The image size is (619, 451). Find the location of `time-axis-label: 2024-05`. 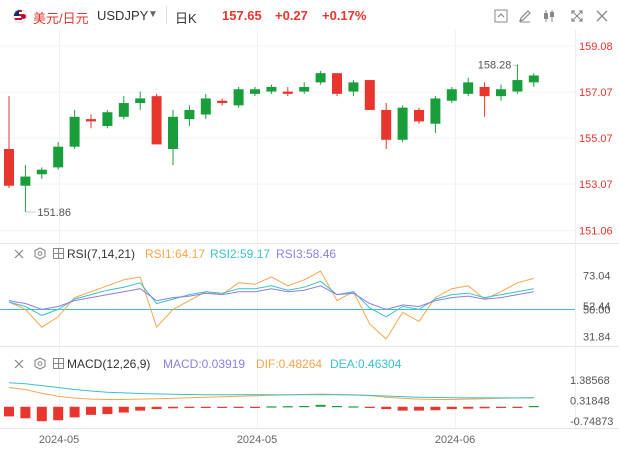

time-axis-label: 2024-05 is located at coordinates (59, 440).